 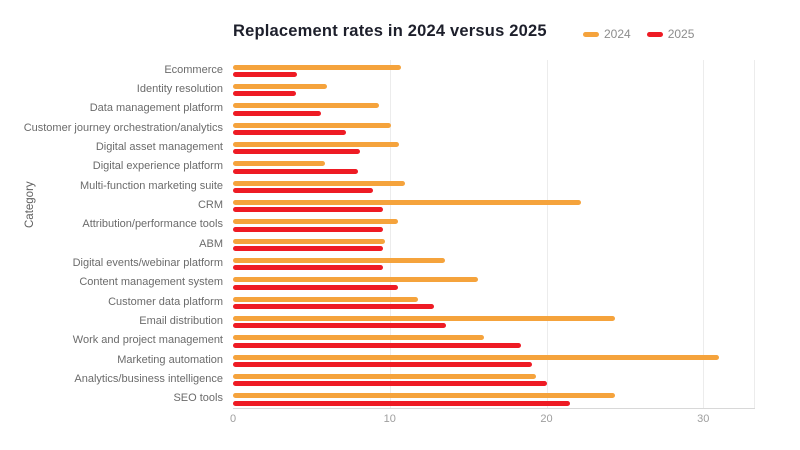 What do you see at coordinates (703, 419) in the screenshot?
I see `x-tick-label-30: 30` at bounding box center [703, 419].